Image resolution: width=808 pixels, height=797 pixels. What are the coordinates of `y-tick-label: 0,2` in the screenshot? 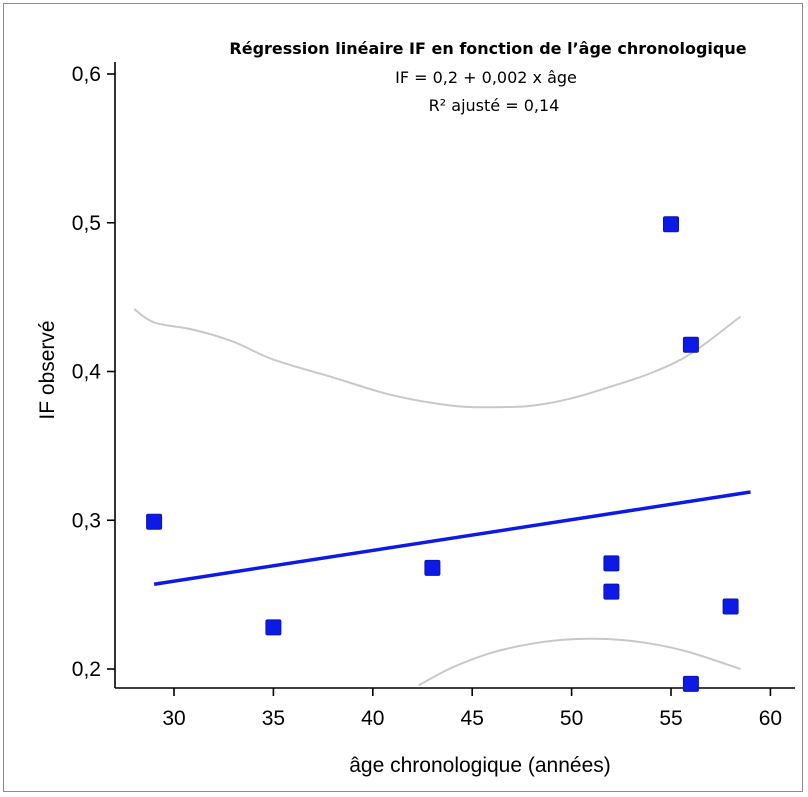 It's located at (86, 669).